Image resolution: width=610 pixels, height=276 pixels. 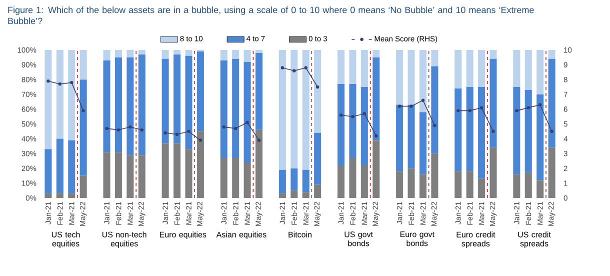 What do you see at coordinates (183, 235) in the screenshot?
I see `text: Euro equities` at bounding box center [183, 235].